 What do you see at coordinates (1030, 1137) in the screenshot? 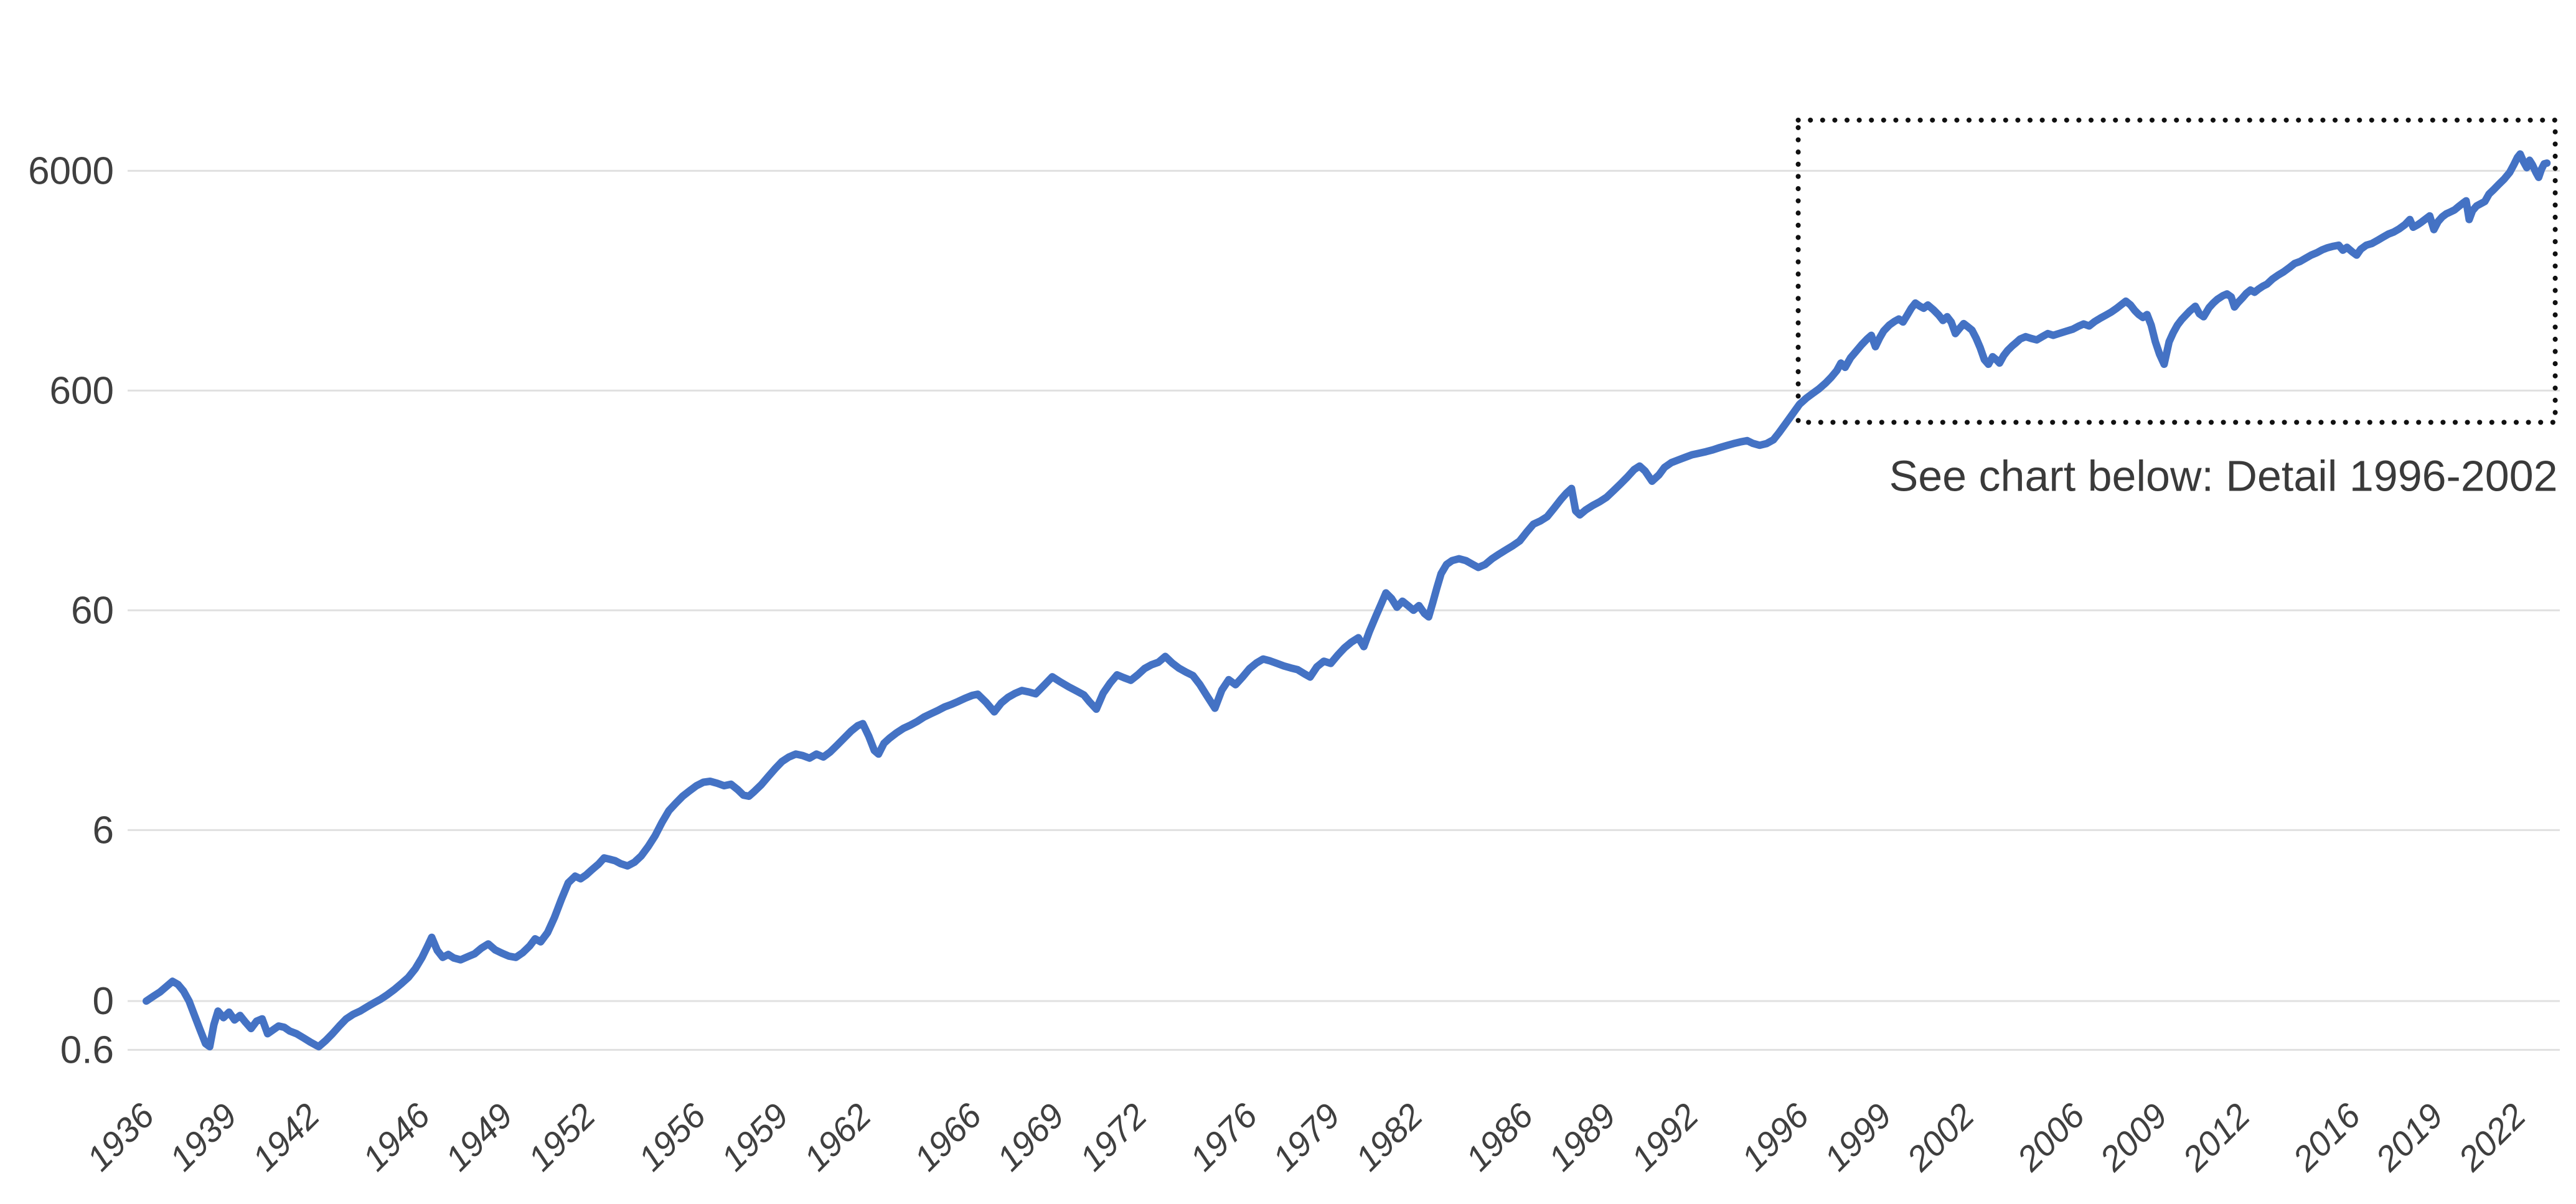
I see `x-axis-tick-label: 1969` at bounding box center [1030, 1137].